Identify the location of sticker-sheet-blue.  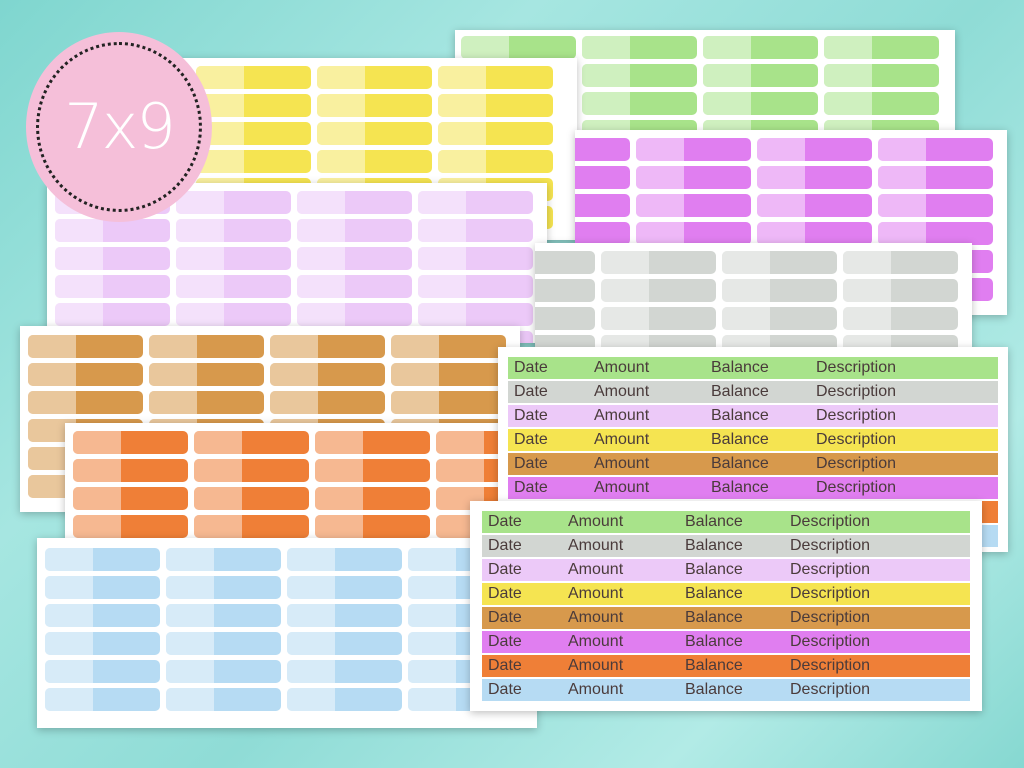
(287, 633).